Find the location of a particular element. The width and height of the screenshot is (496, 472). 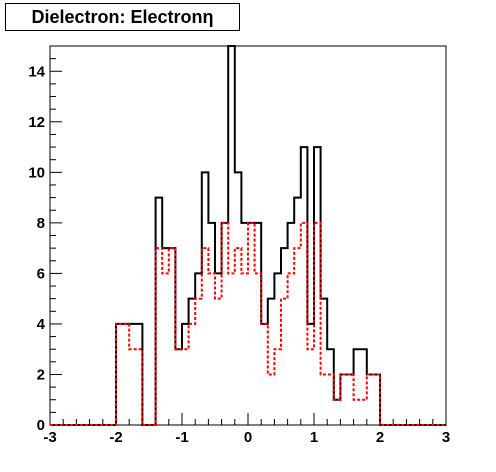

y-tick-label: 8 is located at coordinates (41, 223).